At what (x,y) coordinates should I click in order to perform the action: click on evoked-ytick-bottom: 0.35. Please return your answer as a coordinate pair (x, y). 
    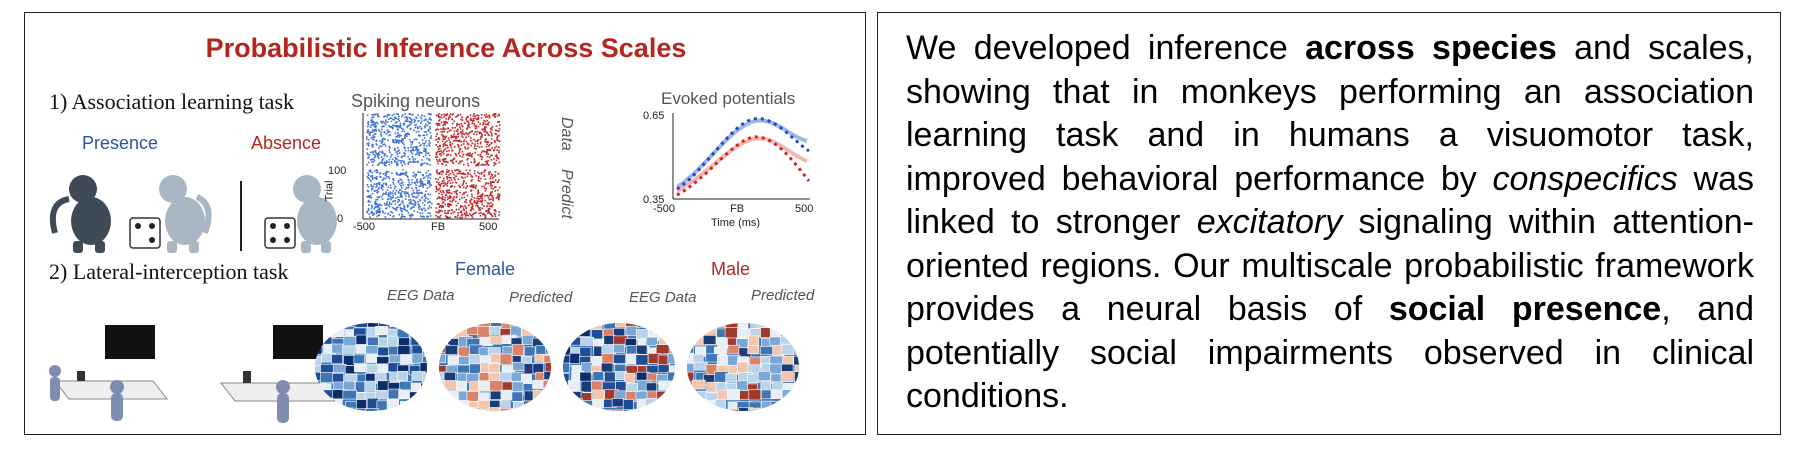
    Looking at the image, I should click on (654, 200).